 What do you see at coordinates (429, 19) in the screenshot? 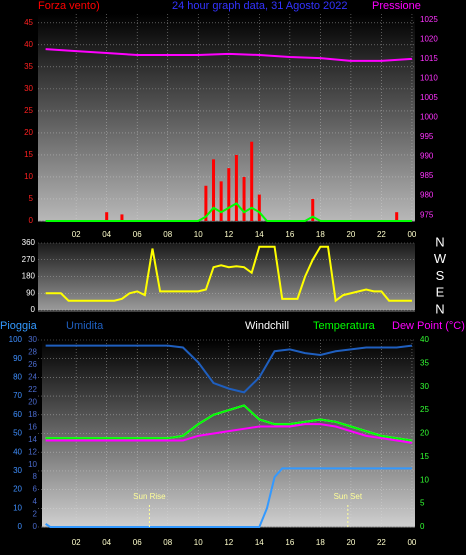
I see `y2-tick-label: 1025` at bounding box center [429, 19].